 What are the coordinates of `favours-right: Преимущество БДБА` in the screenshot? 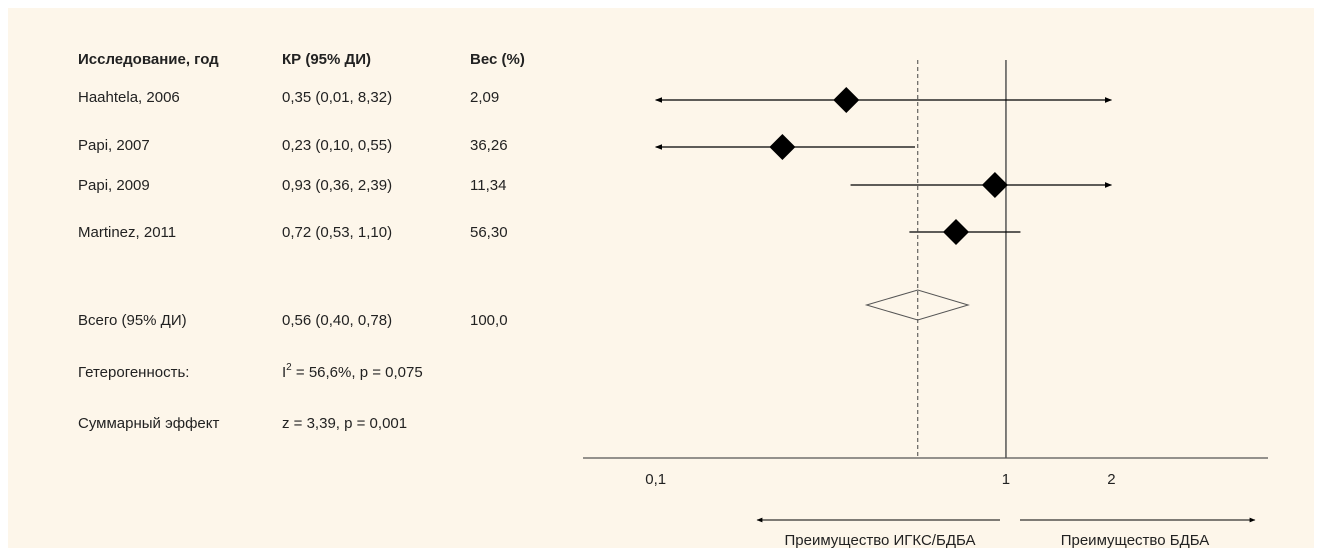 It's located at (1135, 540).